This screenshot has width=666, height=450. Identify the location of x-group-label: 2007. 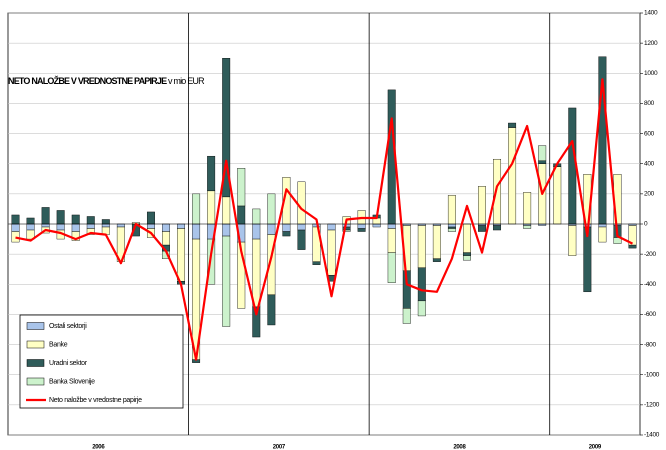
(279, 447).